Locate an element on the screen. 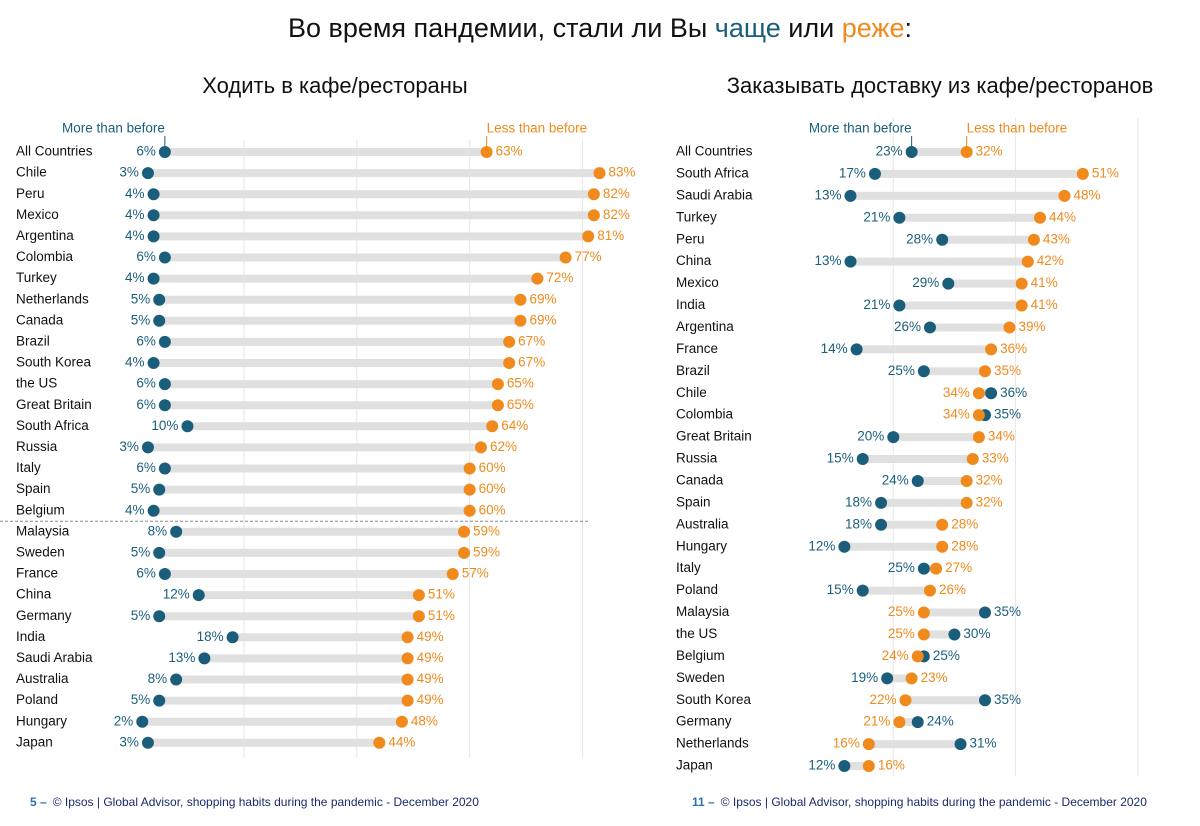  value-label: 8% is located at coordinates (158, 678).